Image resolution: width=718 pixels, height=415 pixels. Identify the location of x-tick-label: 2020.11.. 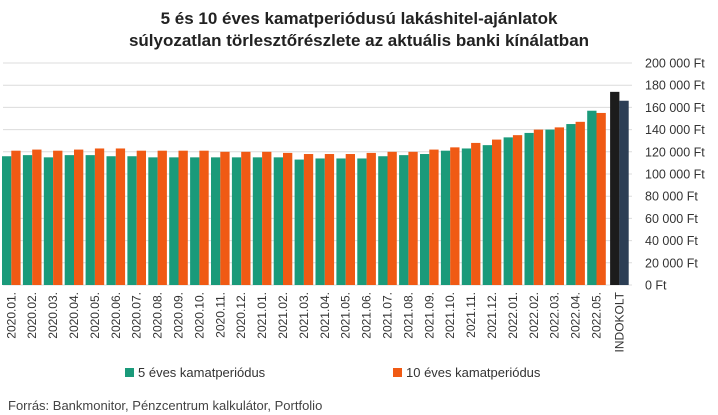
(220, 315).